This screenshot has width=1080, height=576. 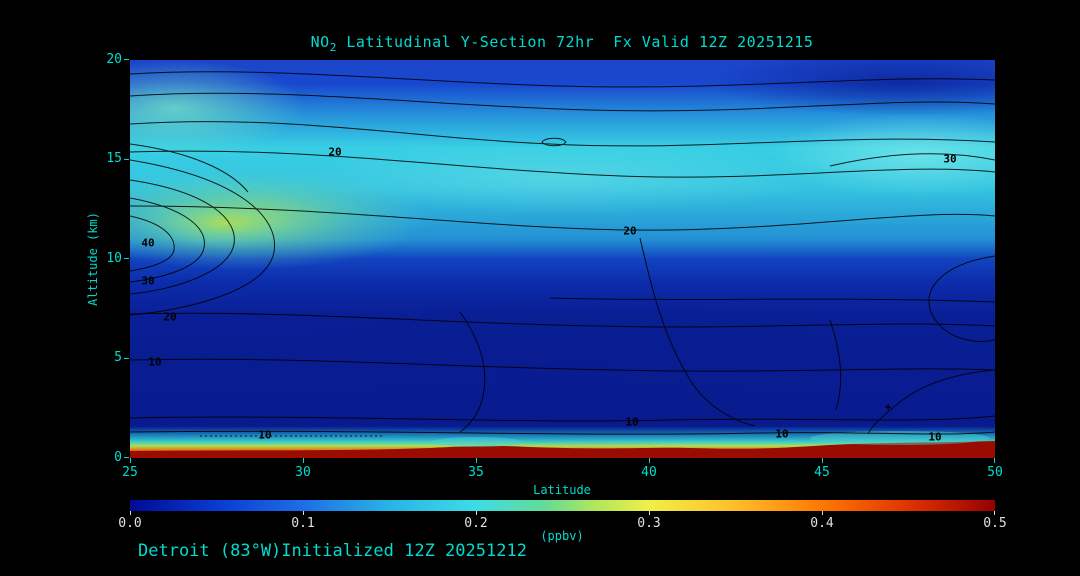 I want to click on x-tick-label: 25, so click(x=130, y=472).